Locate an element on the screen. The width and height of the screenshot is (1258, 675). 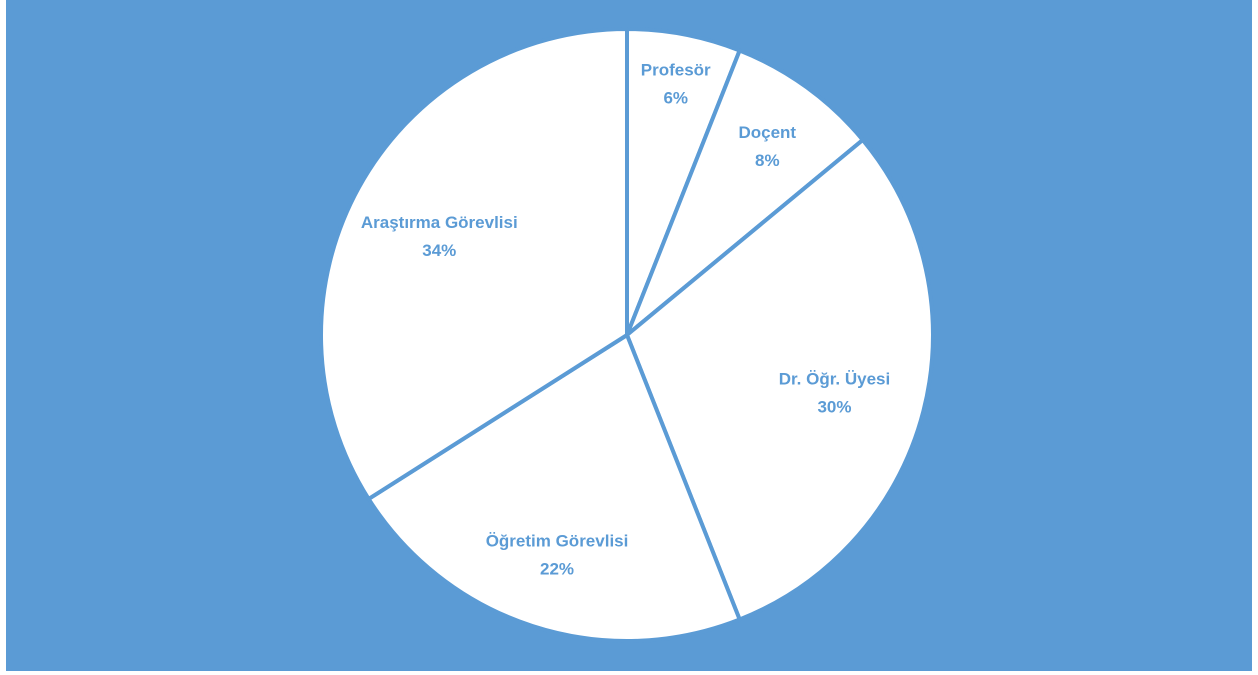
slice-label-docent: Doçent is located at coordinates (767, 132).